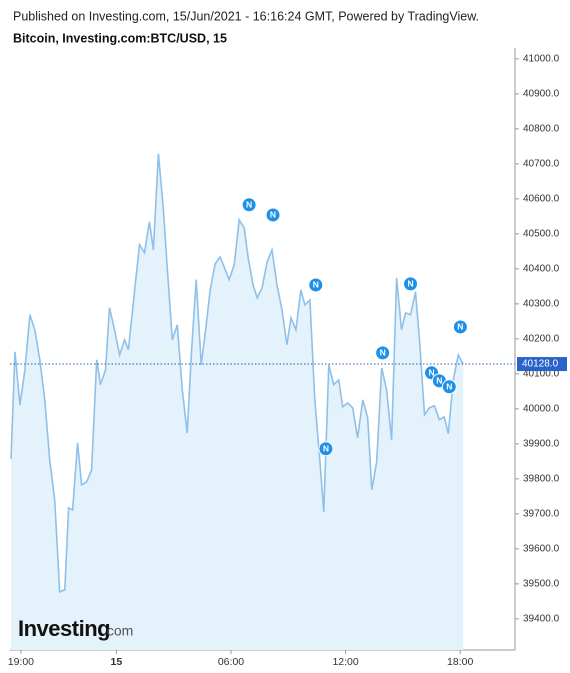 This screenshot has width=570, height=673. What do you see at coordinates (118, 631) in the screenshot?
I see `watermark-suffix: .com` at bounding box center [118, 631].